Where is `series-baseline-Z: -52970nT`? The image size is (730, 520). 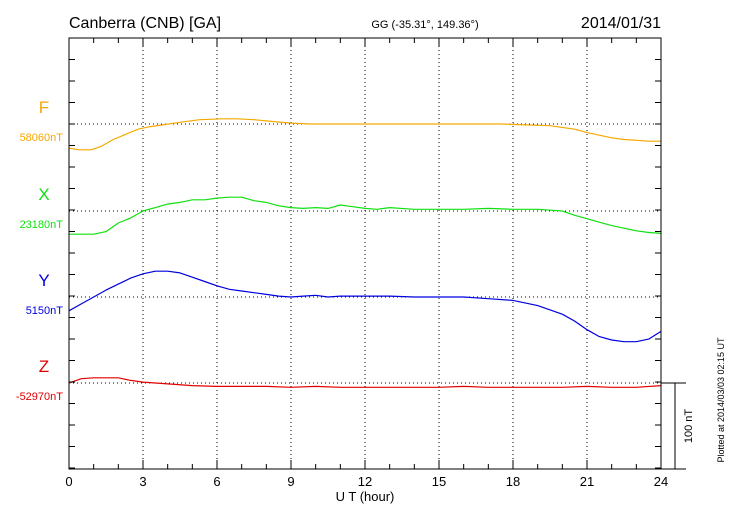
series-baseline-Z: -52970nT is located at coordinates (39, 397).